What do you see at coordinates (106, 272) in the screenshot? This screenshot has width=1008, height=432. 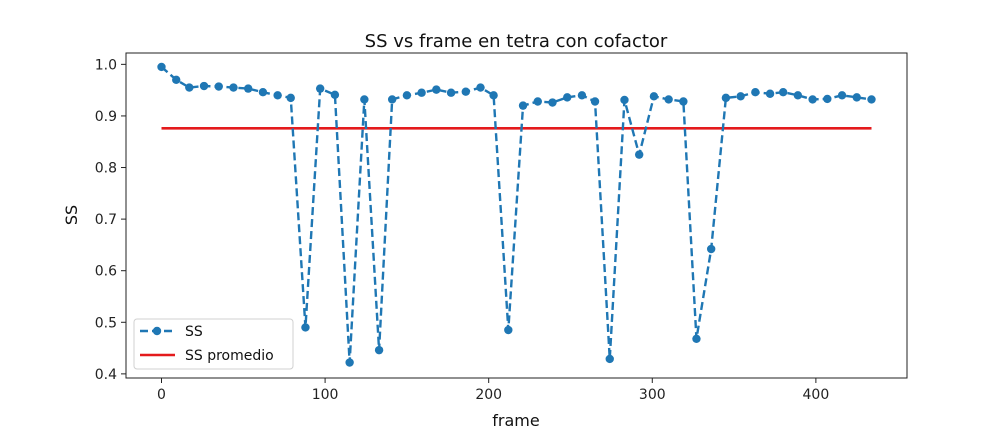 I see `y-tick-label: 0.6` at bounding box center [106, 272].